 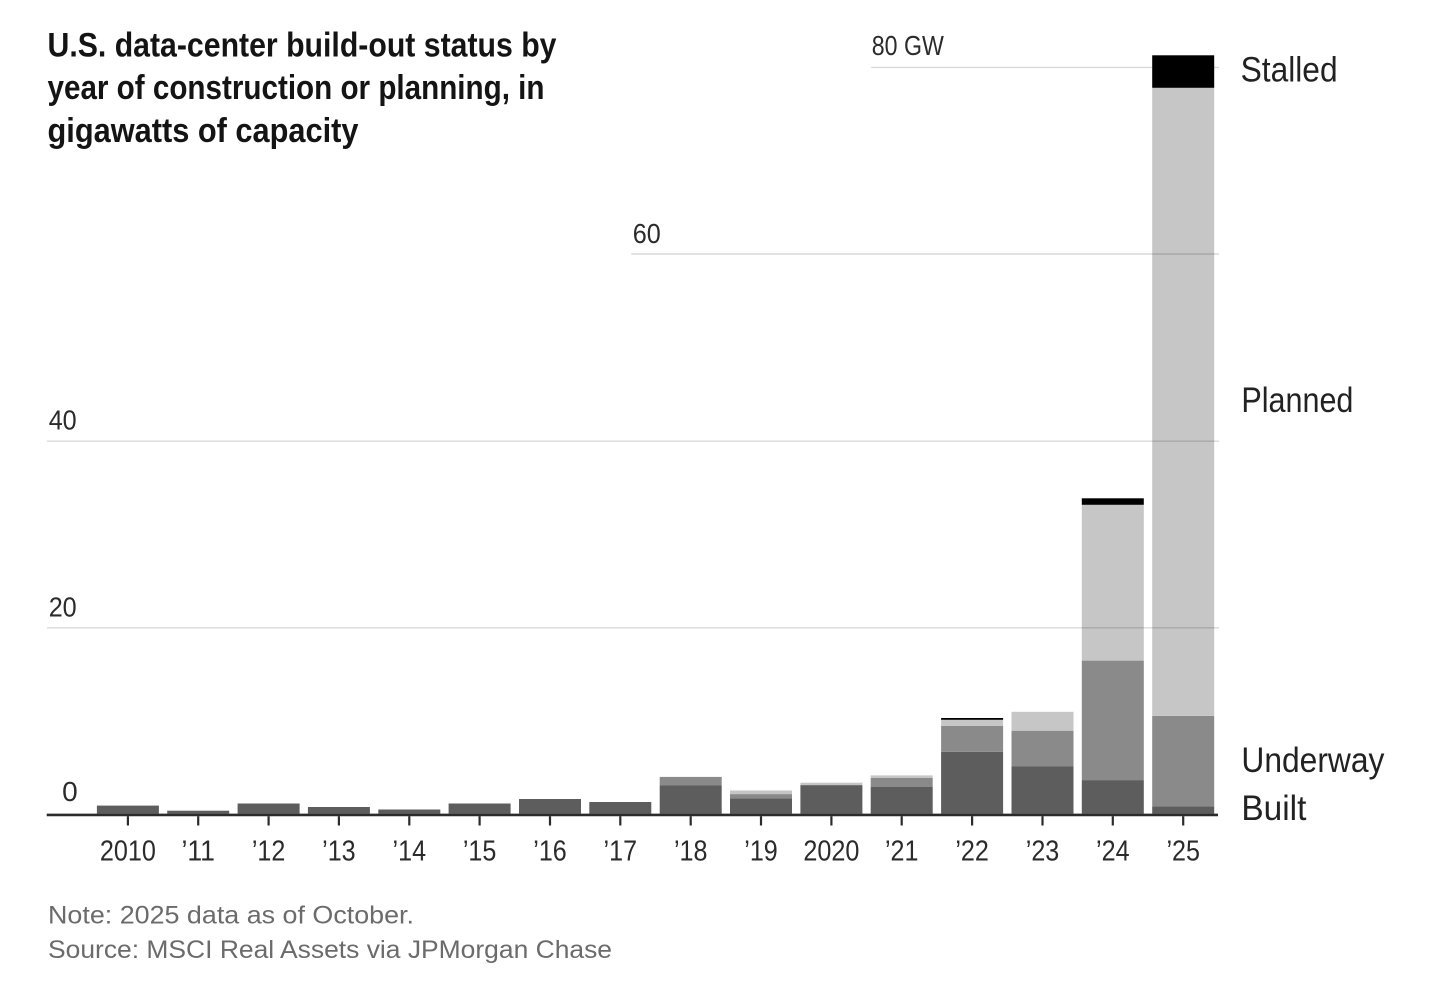 I want to click on svg-text: ’18, so click(x=691, y=852).